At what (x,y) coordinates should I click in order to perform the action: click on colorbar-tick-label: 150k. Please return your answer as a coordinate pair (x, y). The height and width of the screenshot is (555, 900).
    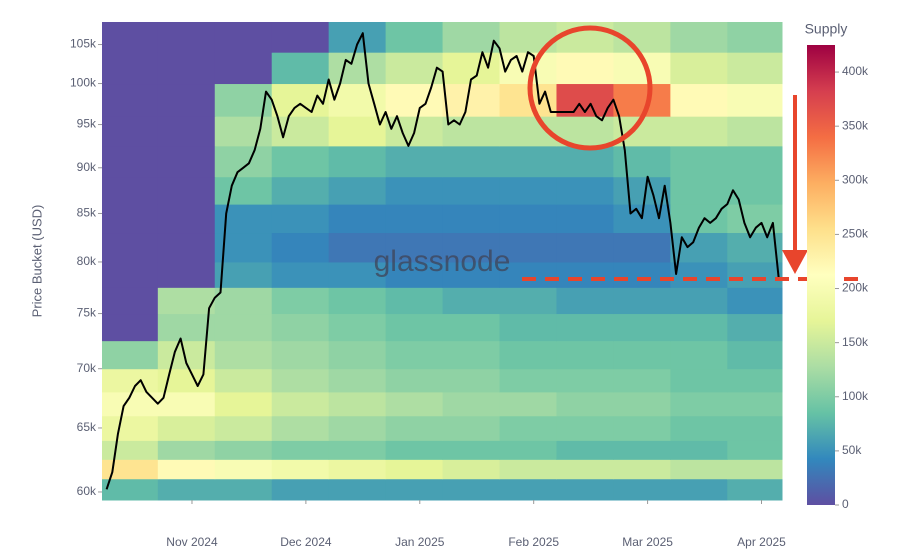
    Looking at the image, I should click on (855, 342).